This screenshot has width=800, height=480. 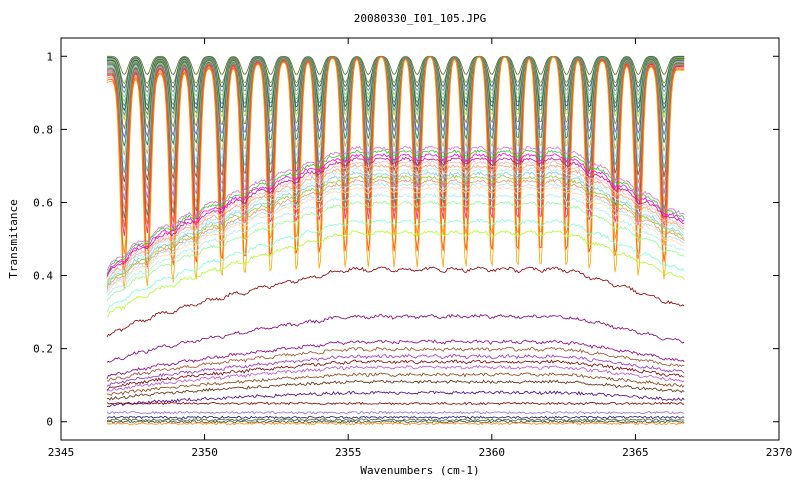 What do you see at coordinates (13, 238) in the screenshot?
I see `y-axis-title: Transmitance` at bounding box center [13, 238].